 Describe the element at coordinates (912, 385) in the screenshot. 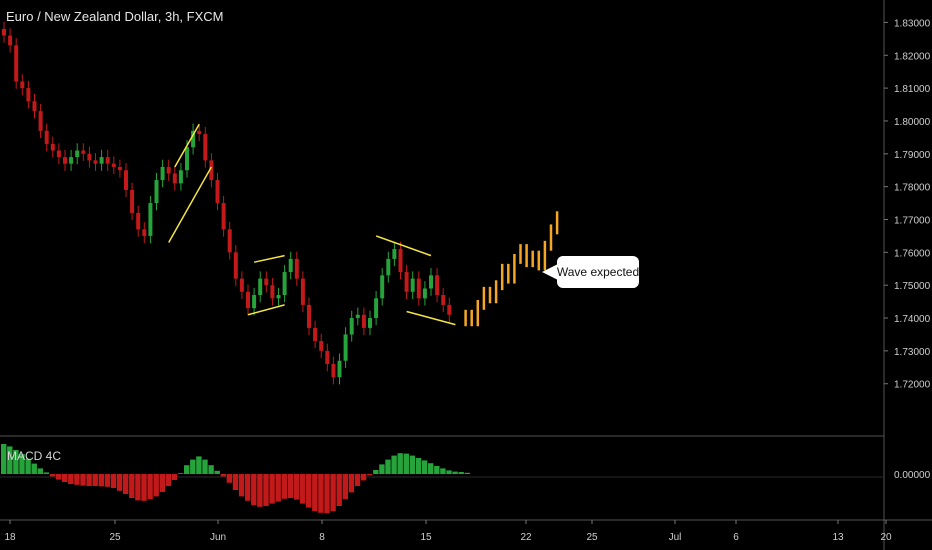

I see `price-tick-label: 1.72000` at that location.